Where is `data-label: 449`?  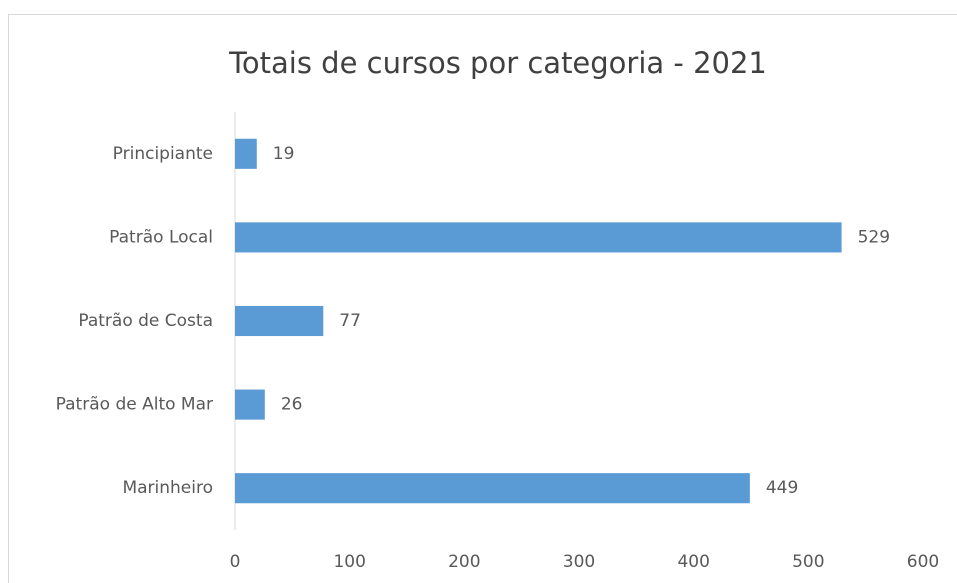
data-label: 449 is located at coordinates (782, 488).